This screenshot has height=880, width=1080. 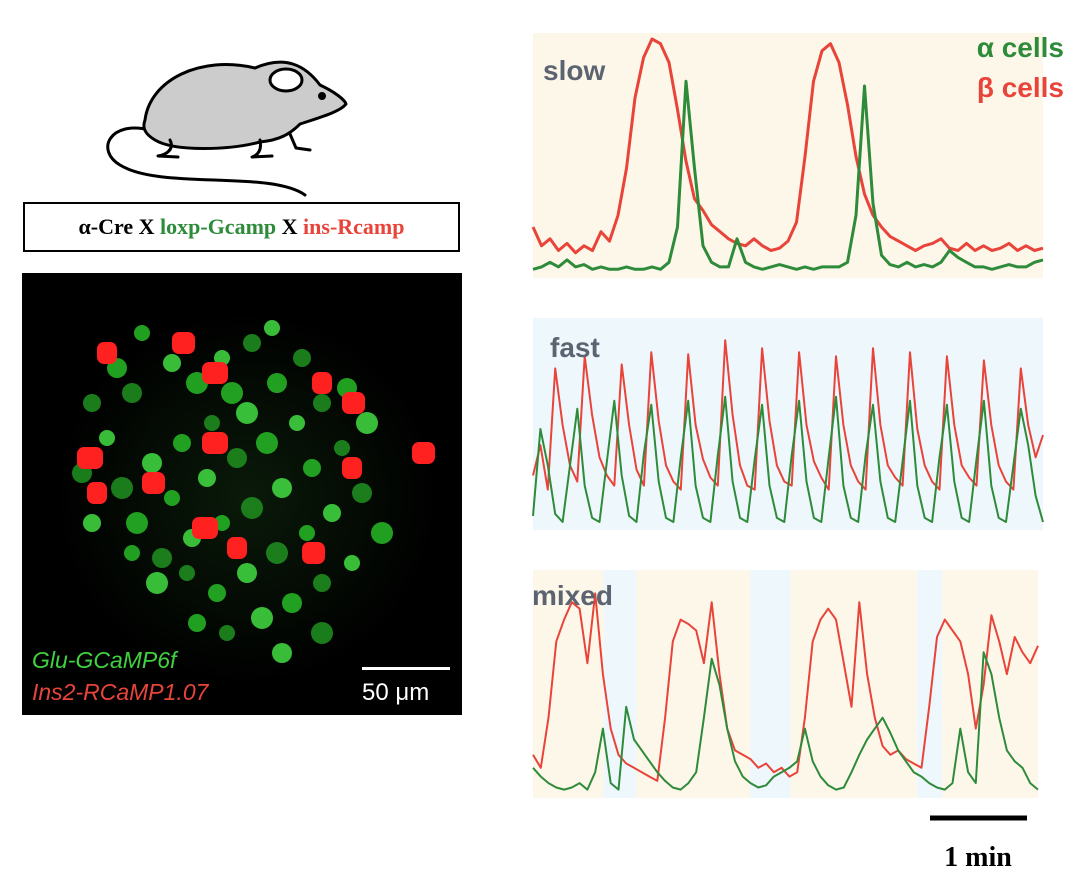 I want to click on genotype-alpha-cre: α-Cre, so click(x=106, y=226).